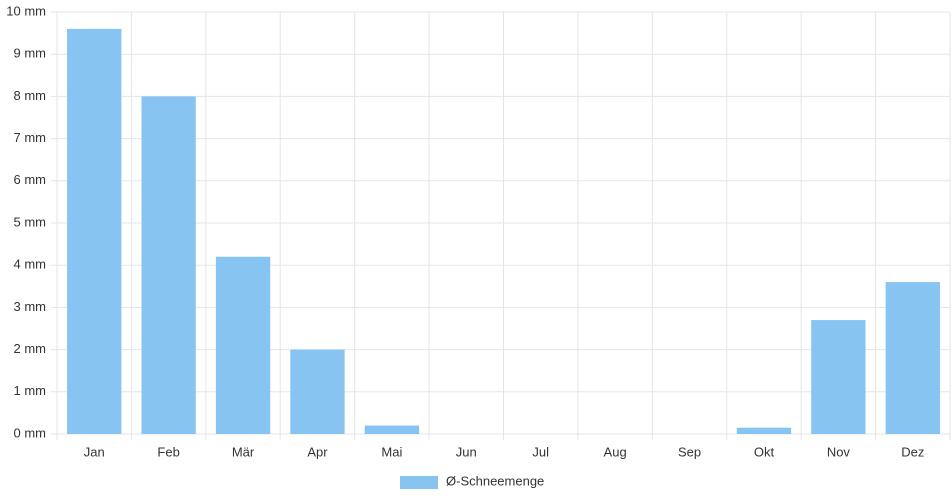 Image resolution: width=952 pixels, height=500 pixels. Describe the element at coordinates (30, 306) in the screenshot. I see `y-tick-label: 3 mm` at that location.